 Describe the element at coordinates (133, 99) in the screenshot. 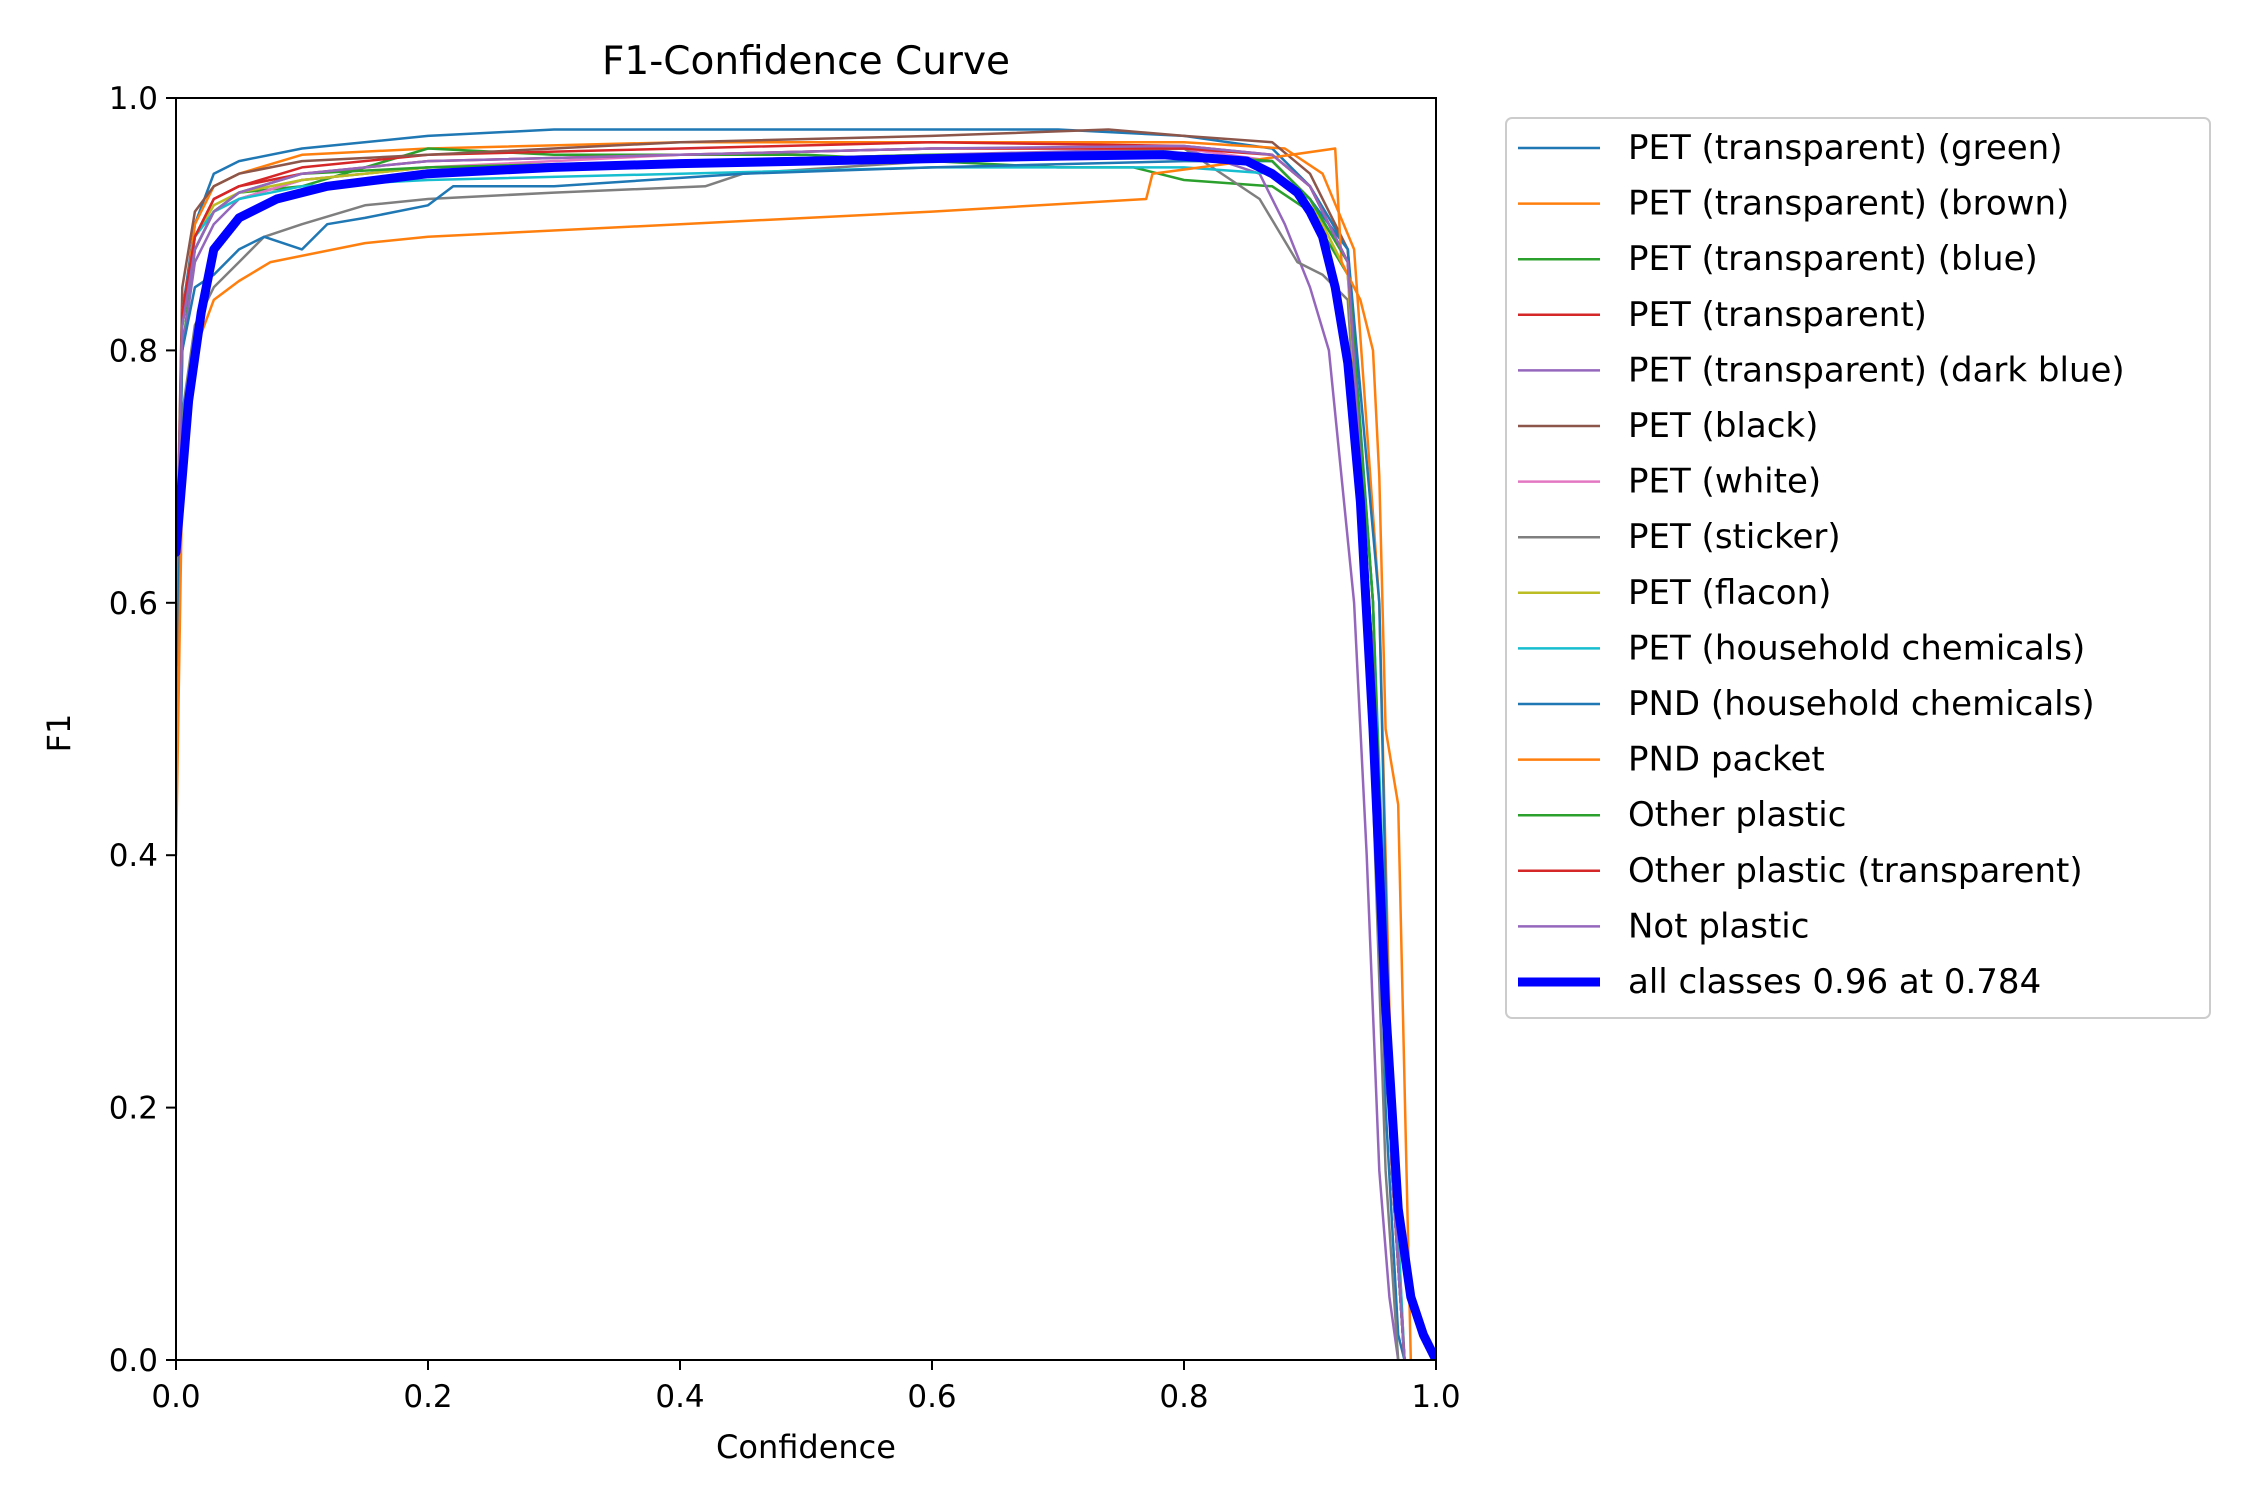

I see `y-tick-label: 1.0` at that location.